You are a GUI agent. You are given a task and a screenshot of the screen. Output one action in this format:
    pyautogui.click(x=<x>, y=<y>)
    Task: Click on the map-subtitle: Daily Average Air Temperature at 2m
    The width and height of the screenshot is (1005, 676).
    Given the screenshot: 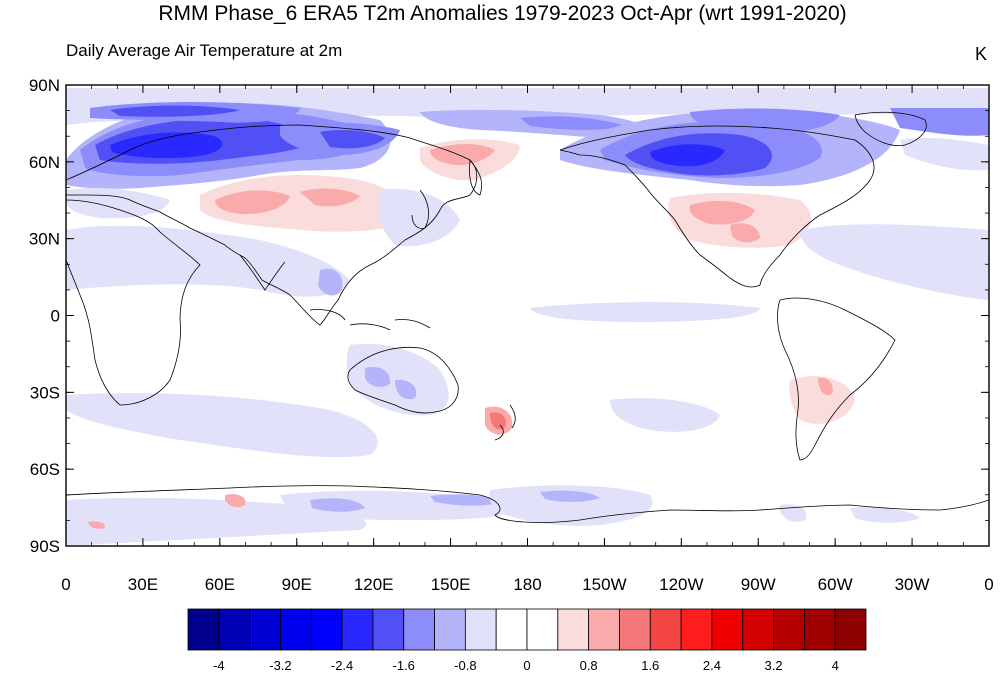 What is the action you would take?
    pyautogui.click(x=204, y=50)
    